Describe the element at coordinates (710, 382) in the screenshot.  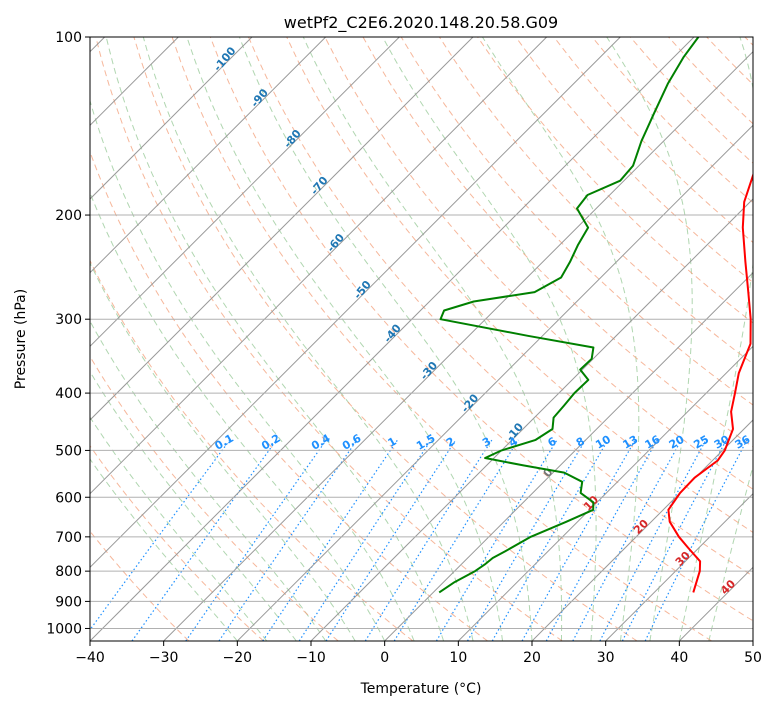
I see `temperature-line` at that location.